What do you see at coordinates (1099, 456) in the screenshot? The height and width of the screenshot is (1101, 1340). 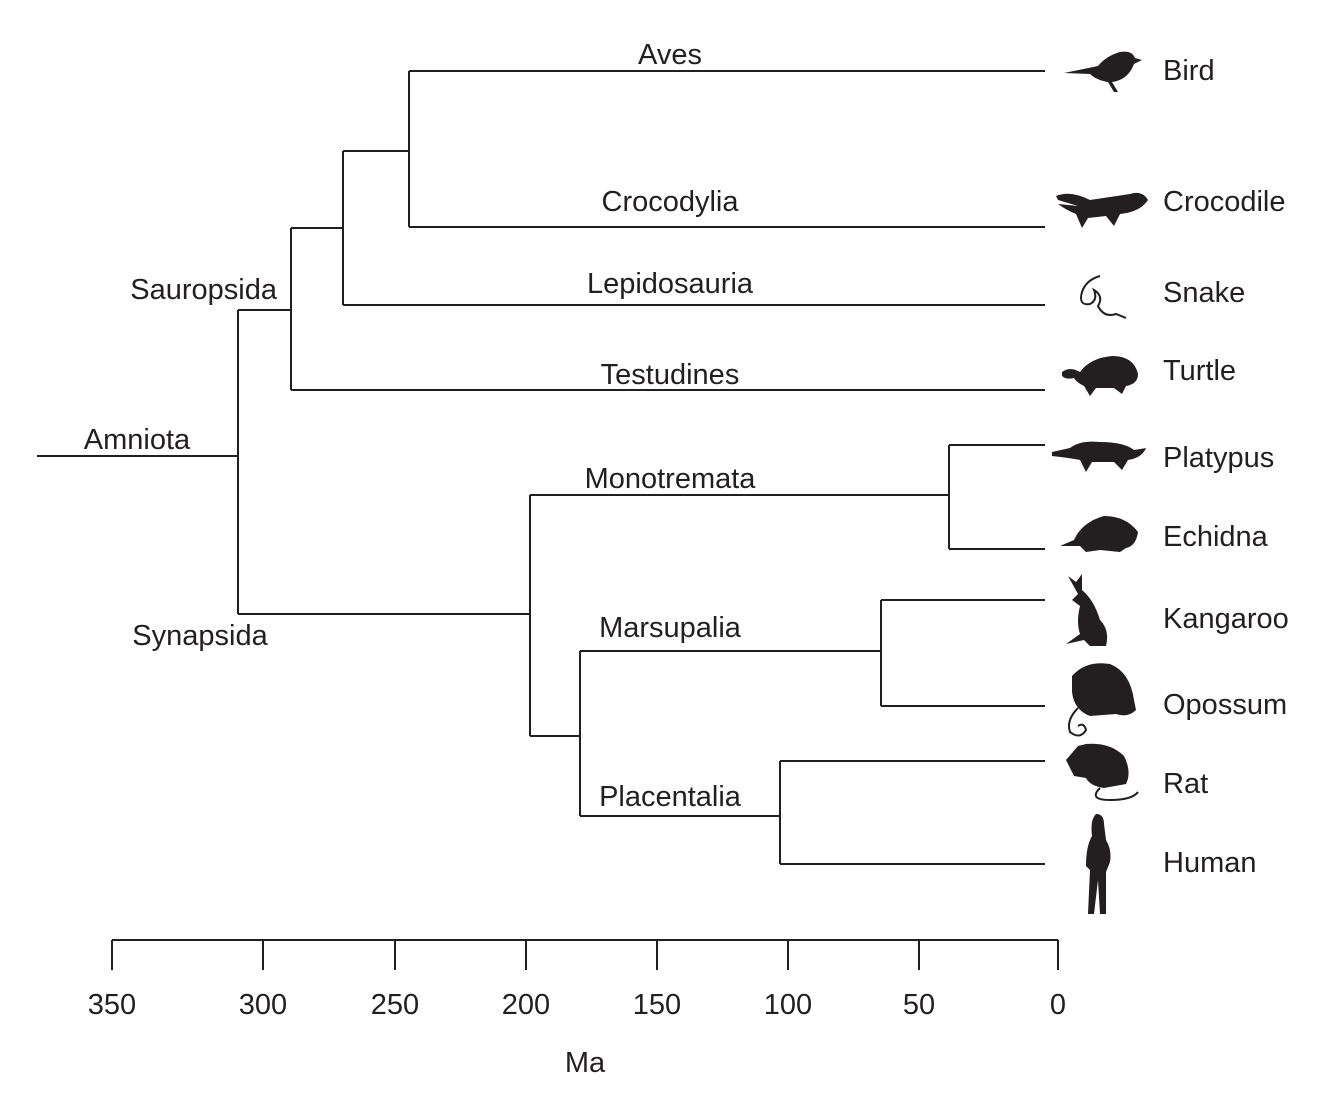 I see `platypus-icon` at bounding box center [1099, 456].